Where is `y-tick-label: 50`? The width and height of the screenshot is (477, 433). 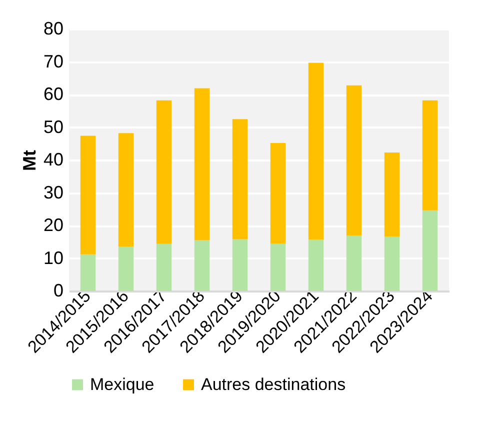
y-tick-label: 50 is located at coordinates (53, 126).